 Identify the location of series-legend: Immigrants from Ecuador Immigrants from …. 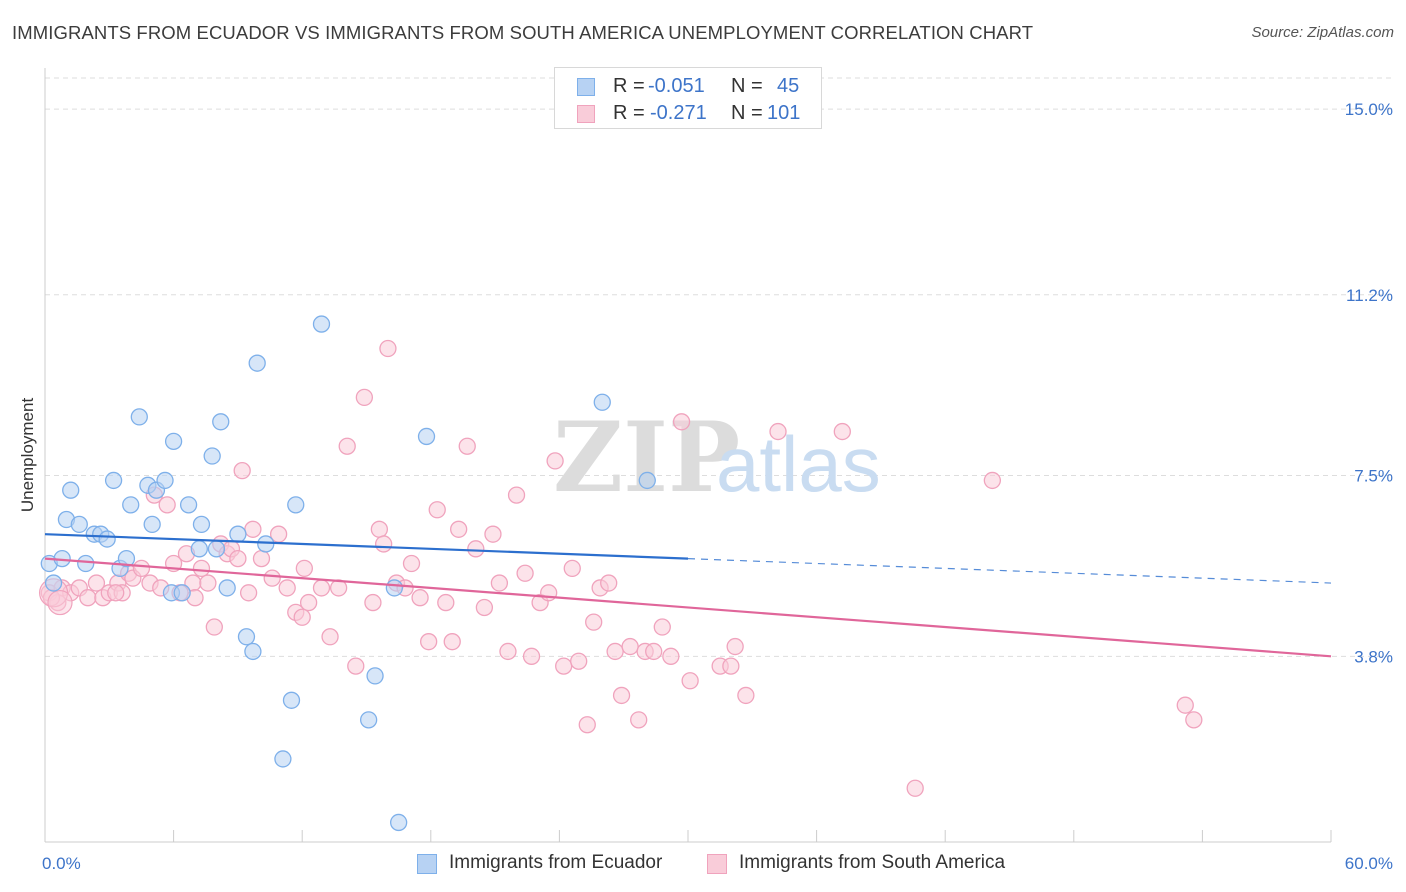
(703, 866).